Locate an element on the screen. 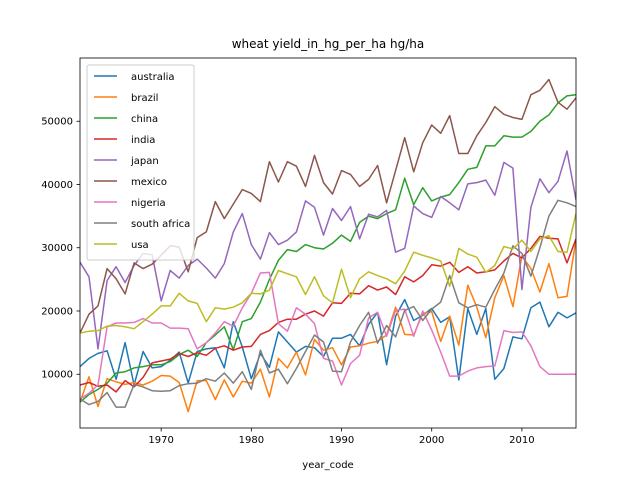 This screenshot has height=480, width=640. legend-label: nigeria is located at coordinates (148, 203).